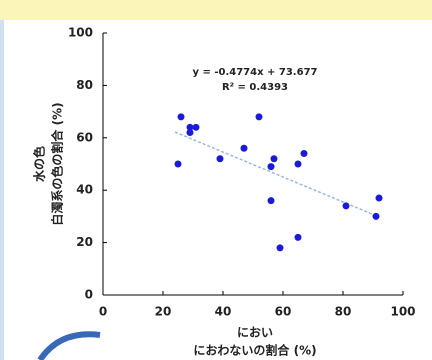 This screenshot has width=432, height=360. Describe the element at coordinates (89, 295) in the screenshot. I see `y-tick-label: 0` at that location.